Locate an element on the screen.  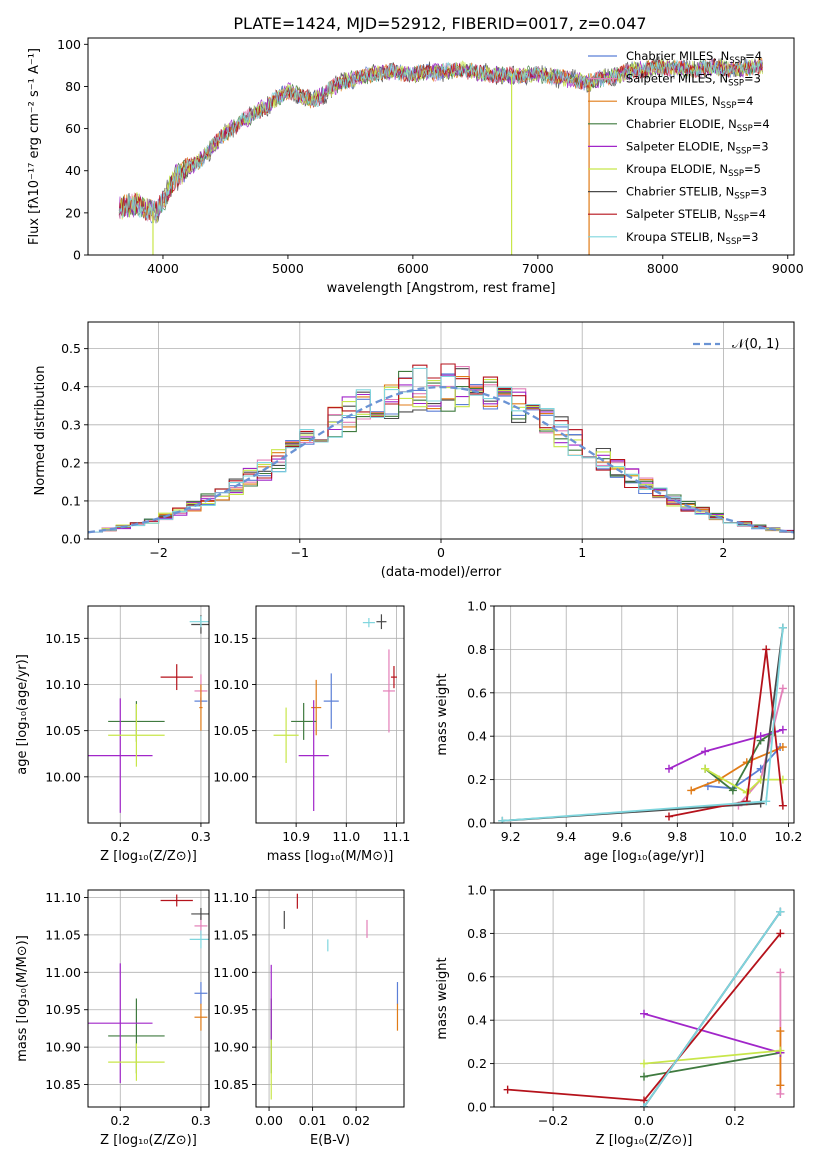
x-tick-label: 9.6 is located at coordinates (622, 836).